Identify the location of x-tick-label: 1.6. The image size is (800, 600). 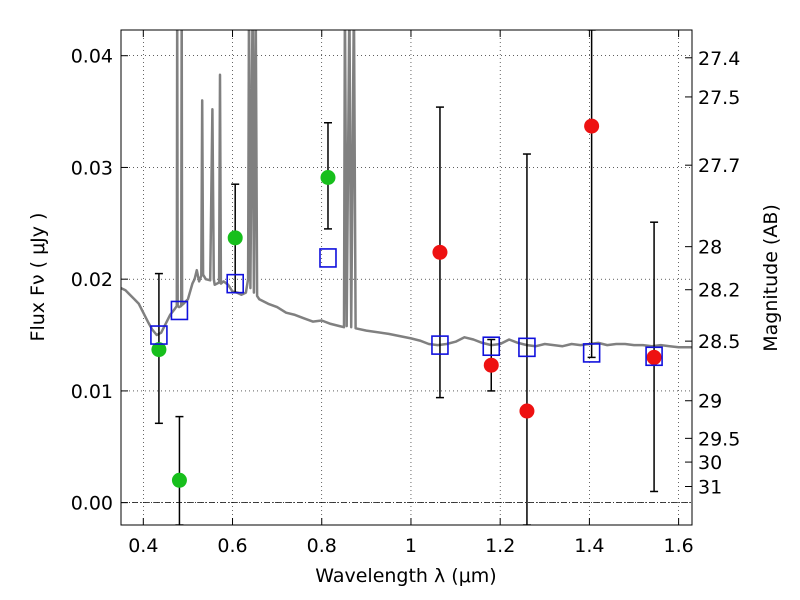
(679, 546).